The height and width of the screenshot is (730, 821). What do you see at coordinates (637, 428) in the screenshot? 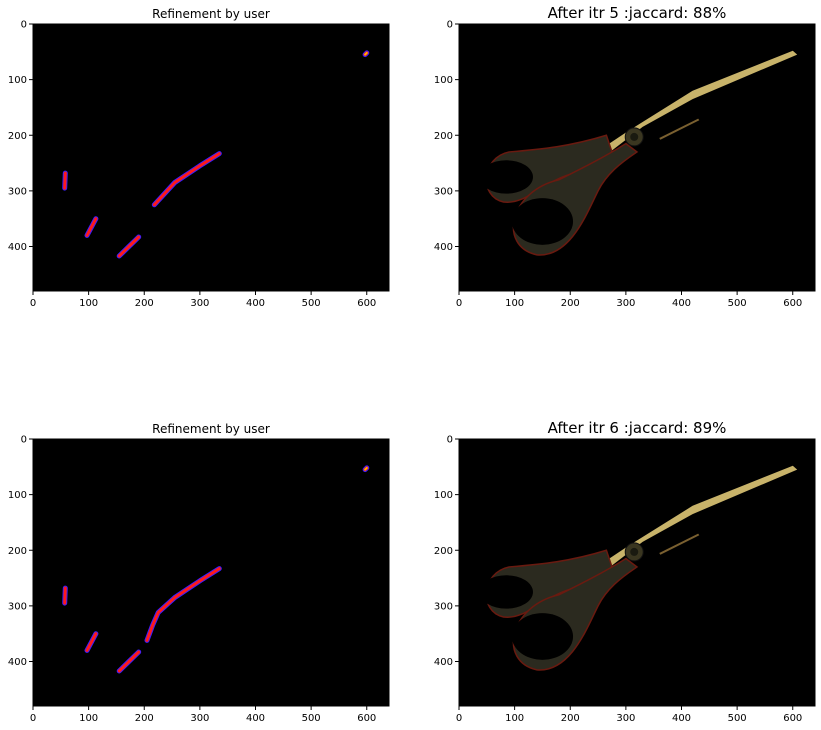
I see `subplot-title: After itr 6 :jaccard: 89%` at bounding box center [637, 428].